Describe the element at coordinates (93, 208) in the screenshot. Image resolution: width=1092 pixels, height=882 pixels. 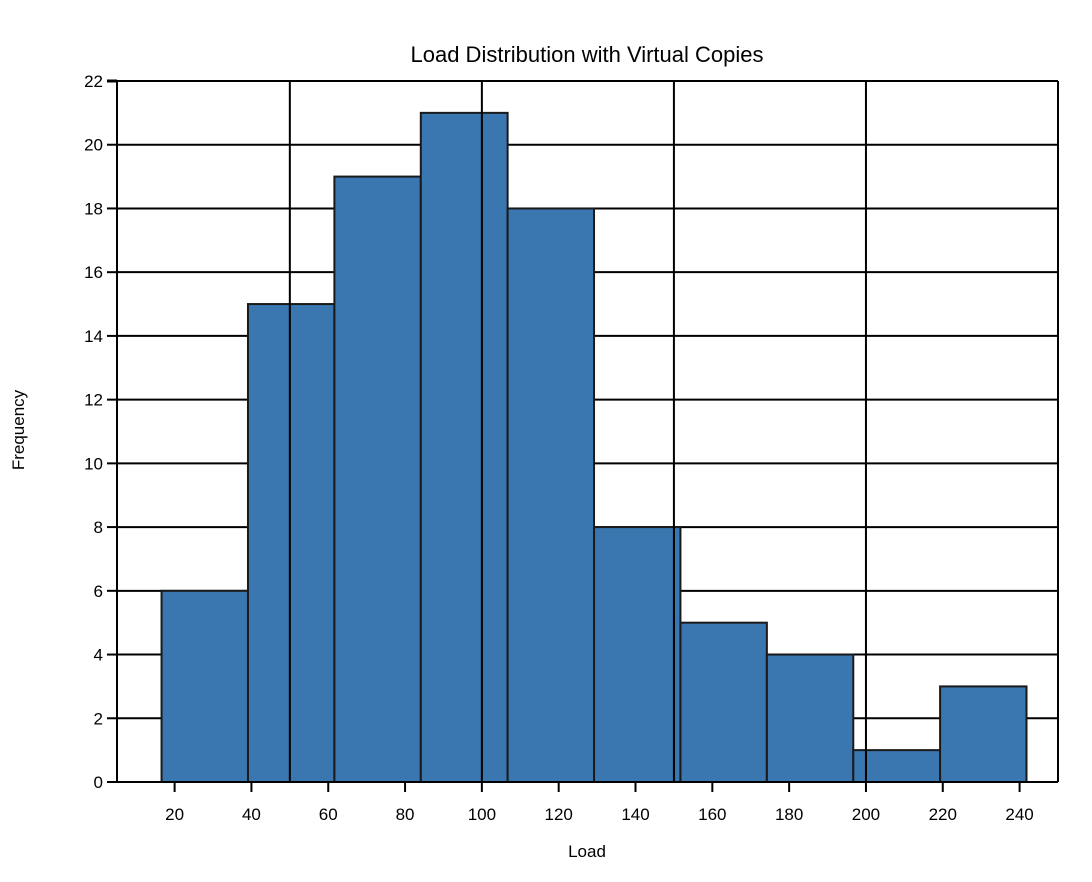
I see `y-tick-label: 18` at that location.